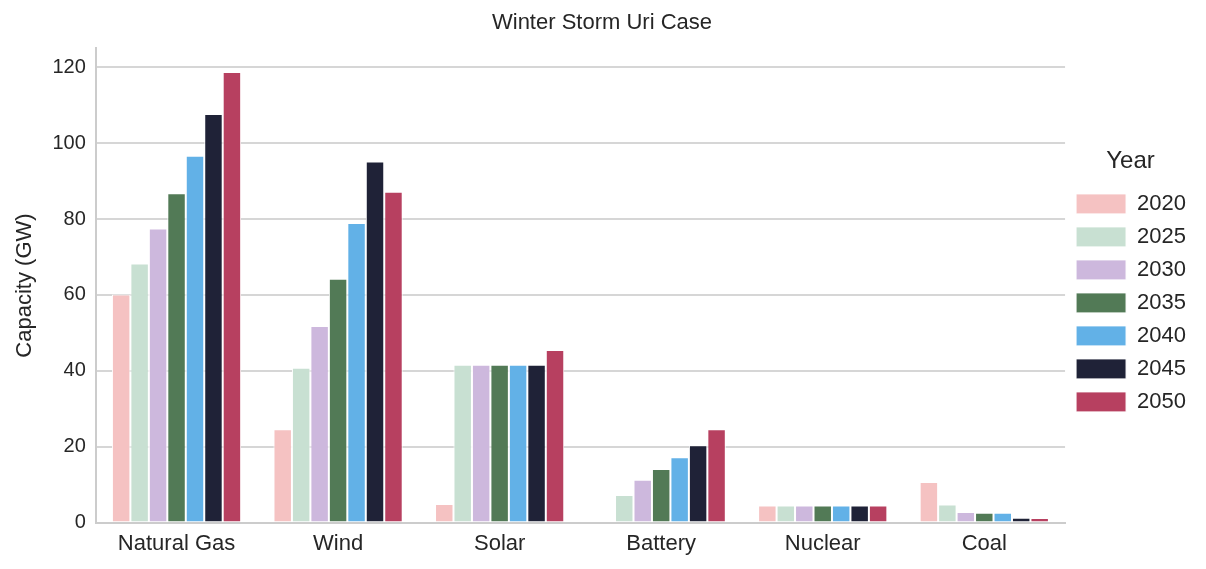 The width and height of the screenshot is (1206, 569). What do you see at coordinates (69, 65) in the screenshot?
I see `y-tick-label: 120` at bounding box center [69, 65].